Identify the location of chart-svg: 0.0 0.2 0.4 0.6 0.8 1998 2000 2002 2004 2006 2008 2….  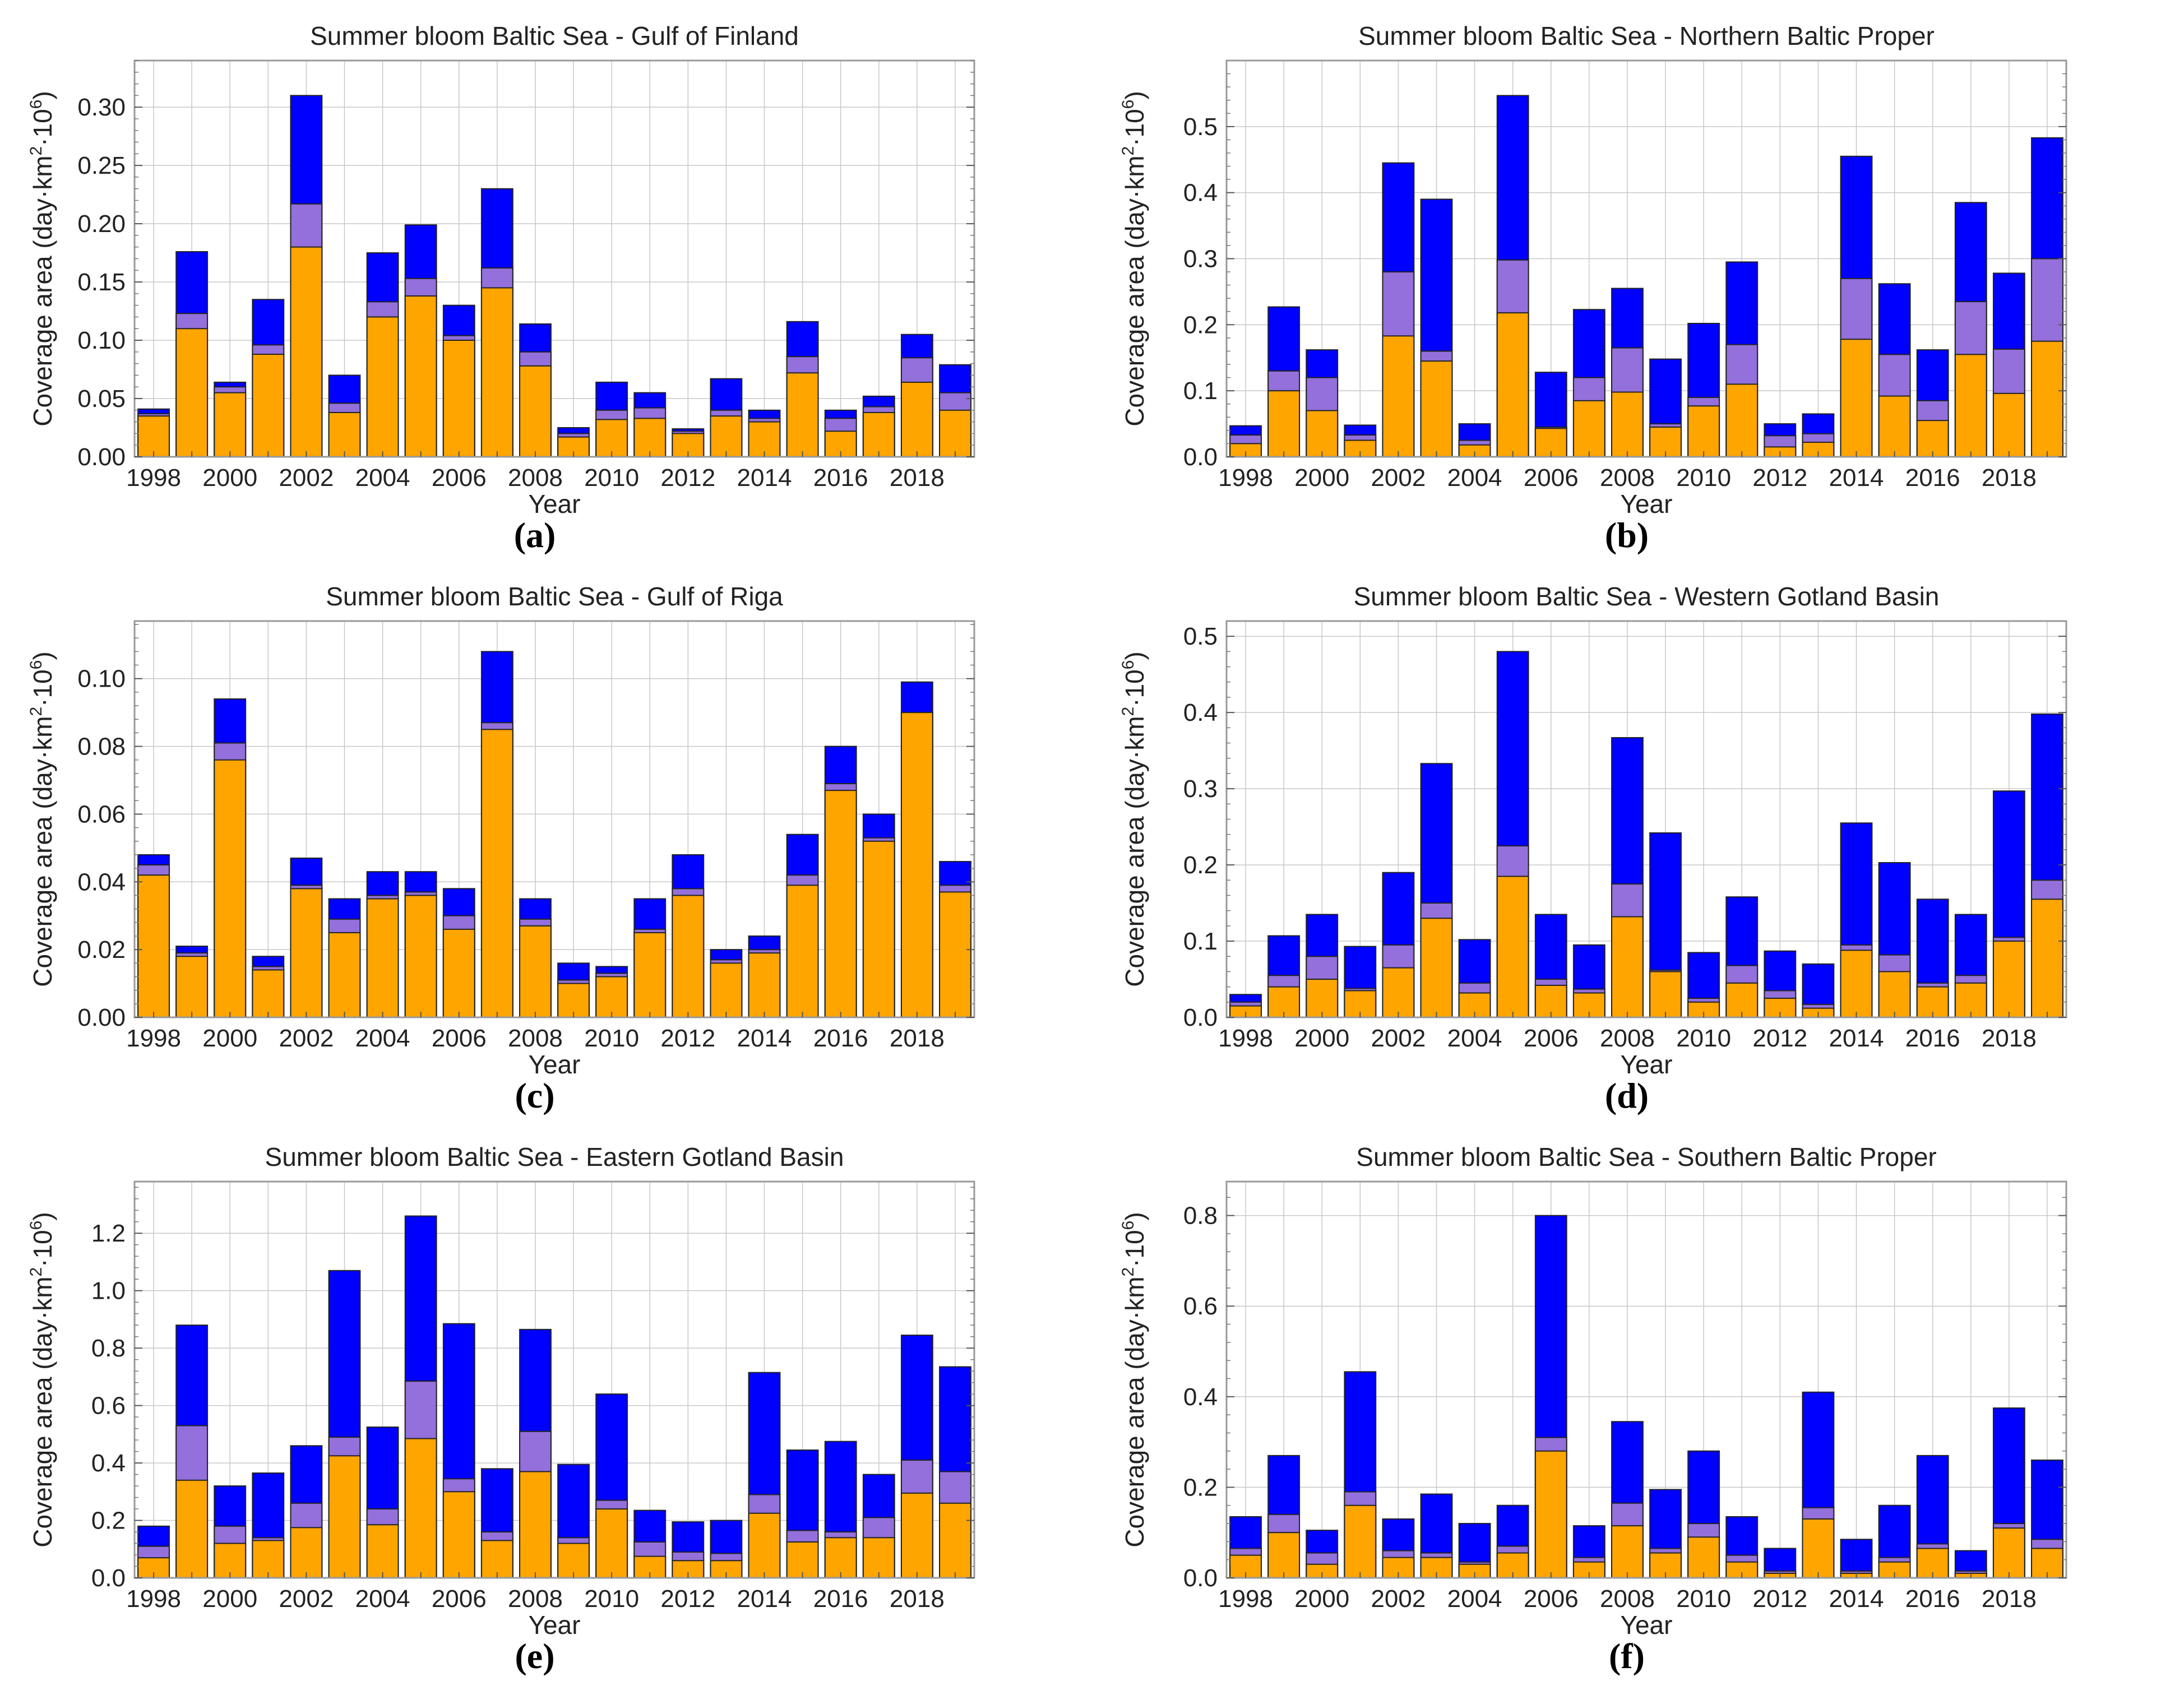
(1593, 1391).